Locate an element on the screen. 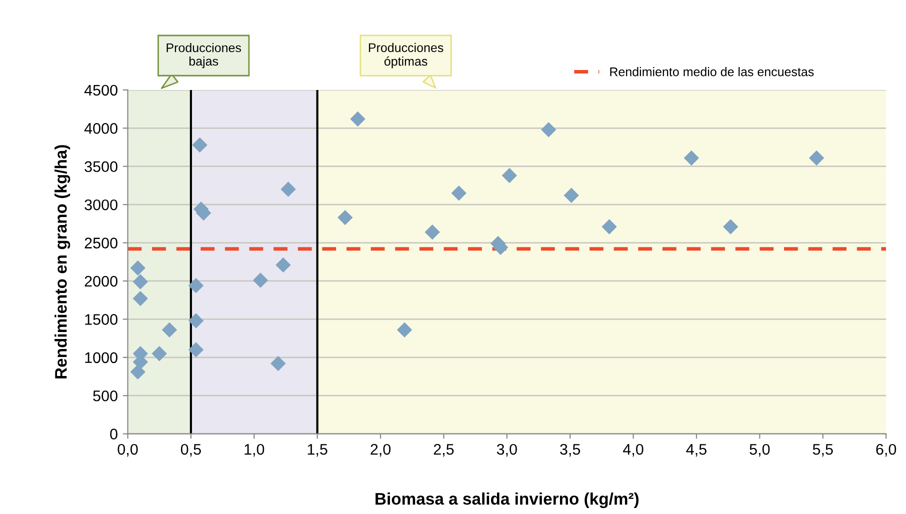 This screenshot has width=906, height=514. y-tick-label: 4500 is located at coordinates (101, 90).